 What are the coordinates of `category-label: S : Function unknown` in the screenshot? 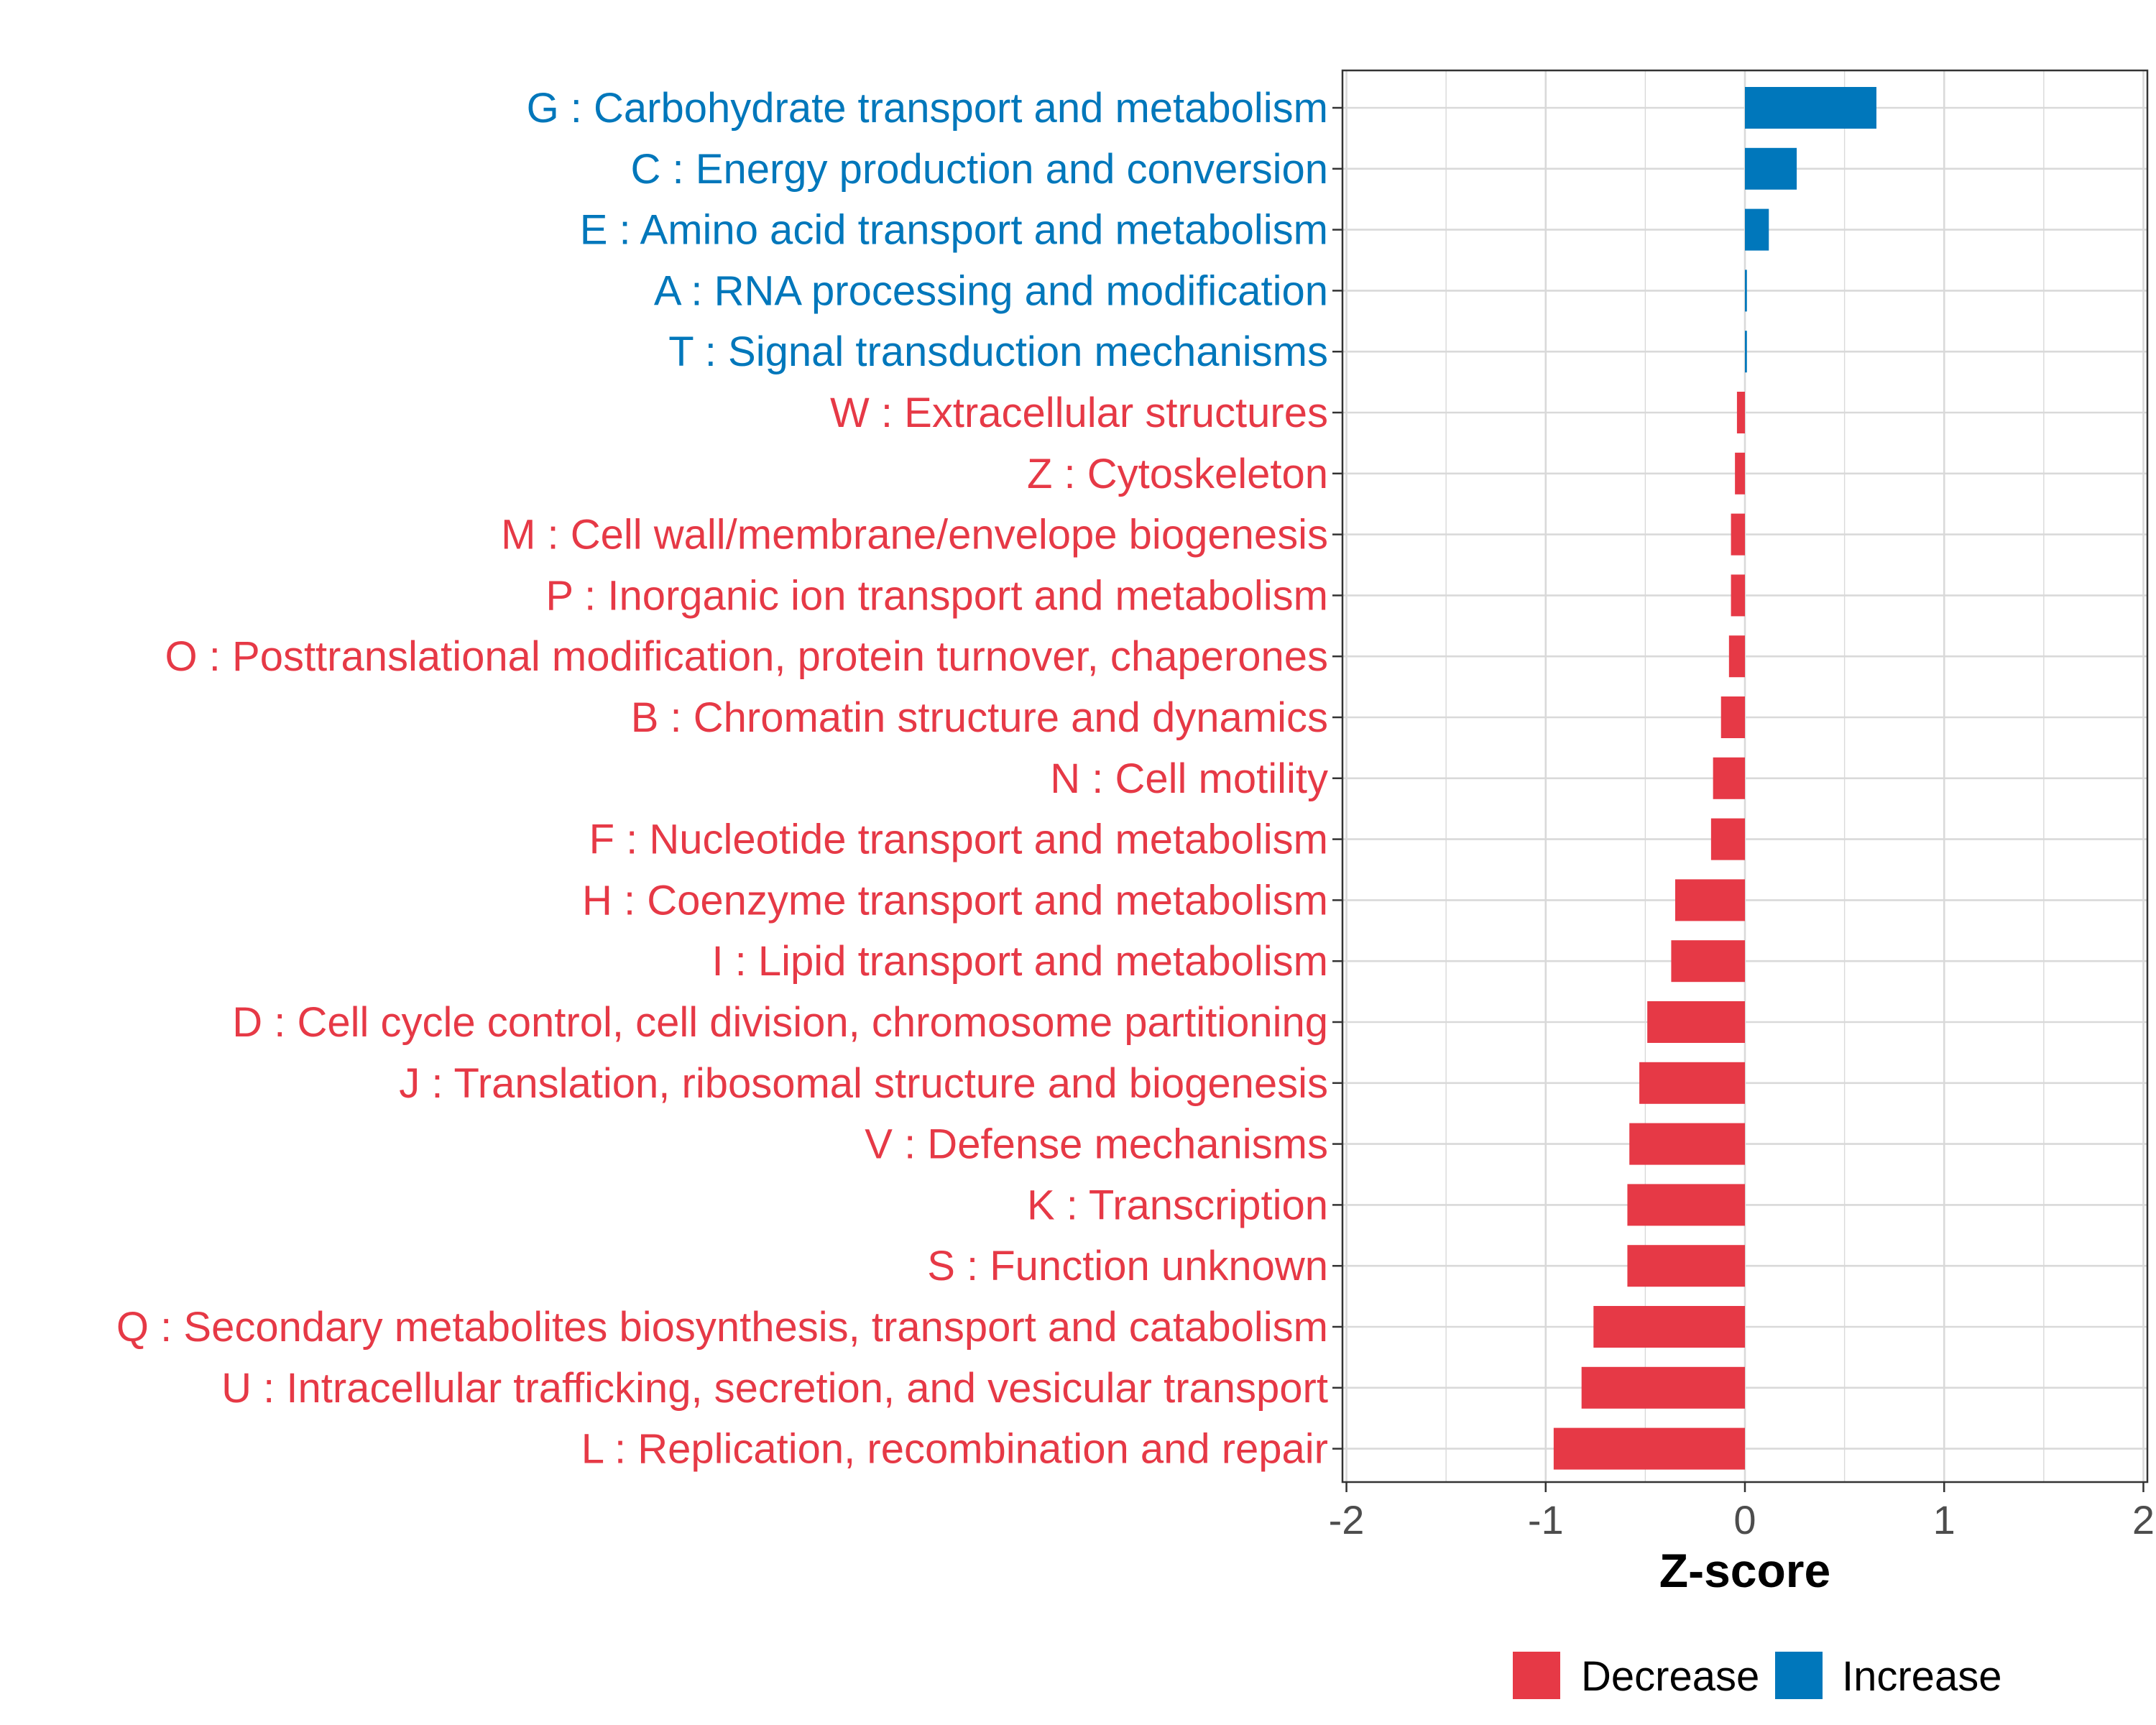 It's located at (1127, 1266).